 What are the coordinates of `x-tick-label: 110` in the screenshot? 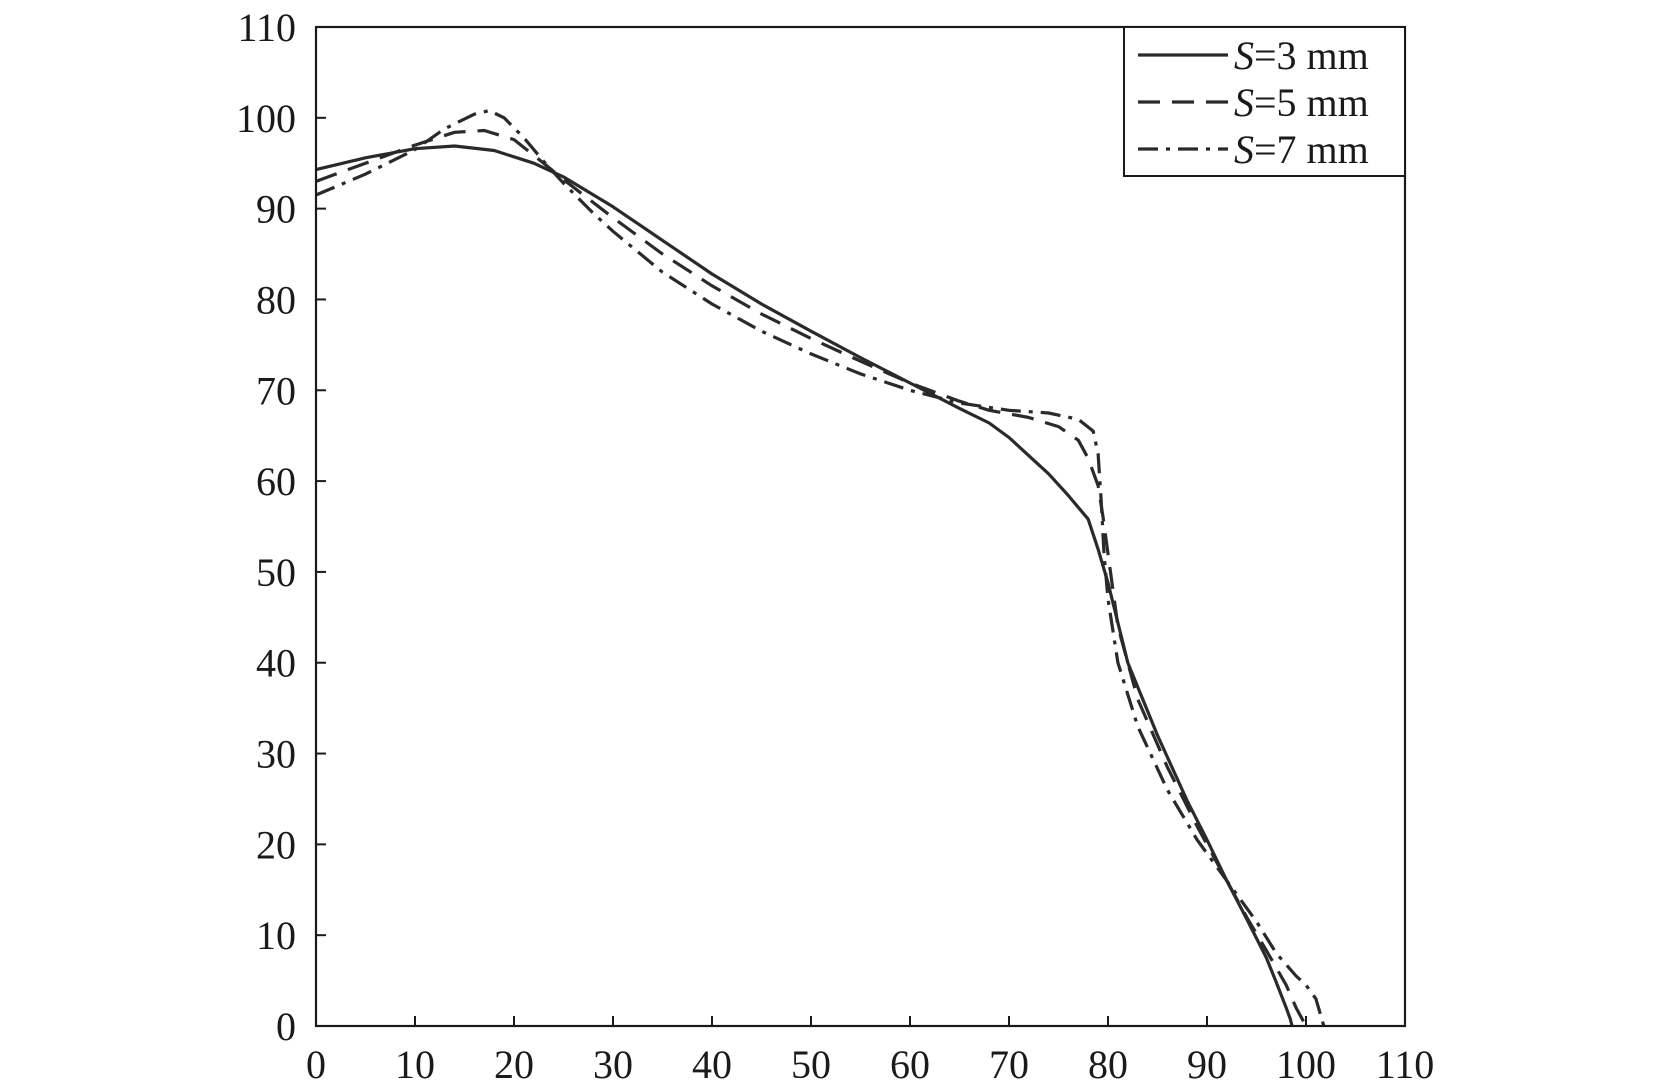 It's located at (1405, 1064).